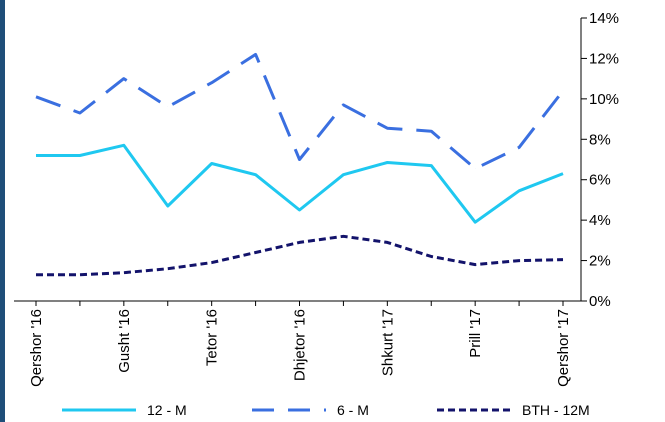  Describe the element at coordinates (604, 58) in the screenshot. I see `y-tick-label: 12%` at that location.